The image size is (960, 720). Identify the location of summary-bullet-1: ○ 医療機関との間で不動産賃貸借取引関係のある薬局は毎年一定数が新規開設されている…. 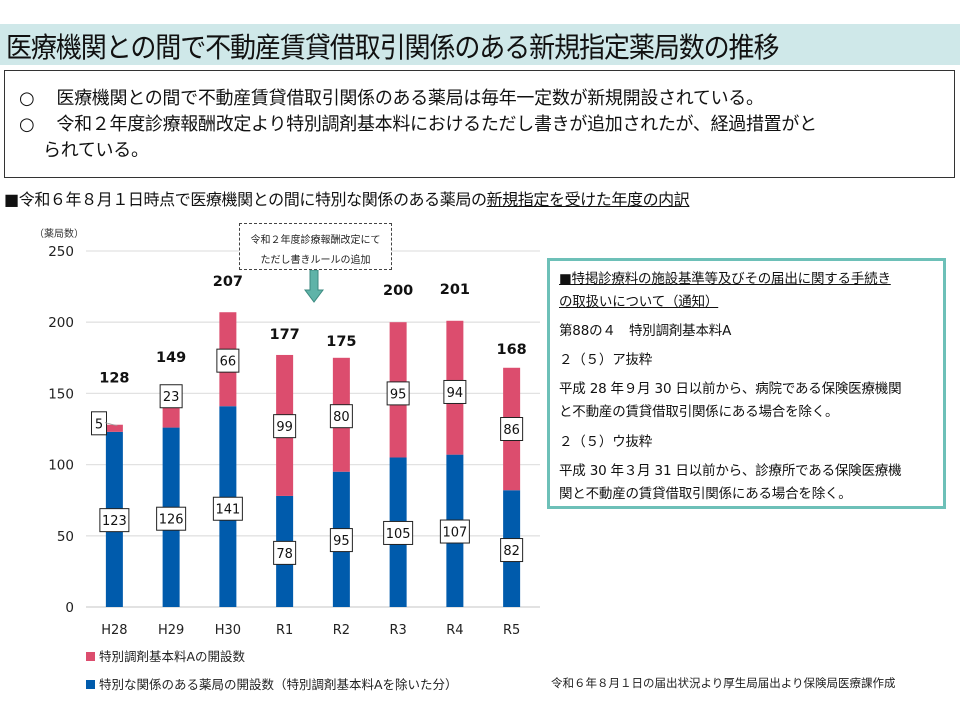
(391, 97).